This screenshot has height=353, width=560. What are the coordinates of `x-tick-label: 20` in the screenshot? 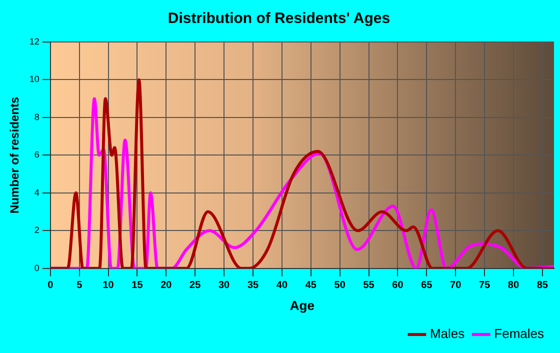 It's located at (166, 286).